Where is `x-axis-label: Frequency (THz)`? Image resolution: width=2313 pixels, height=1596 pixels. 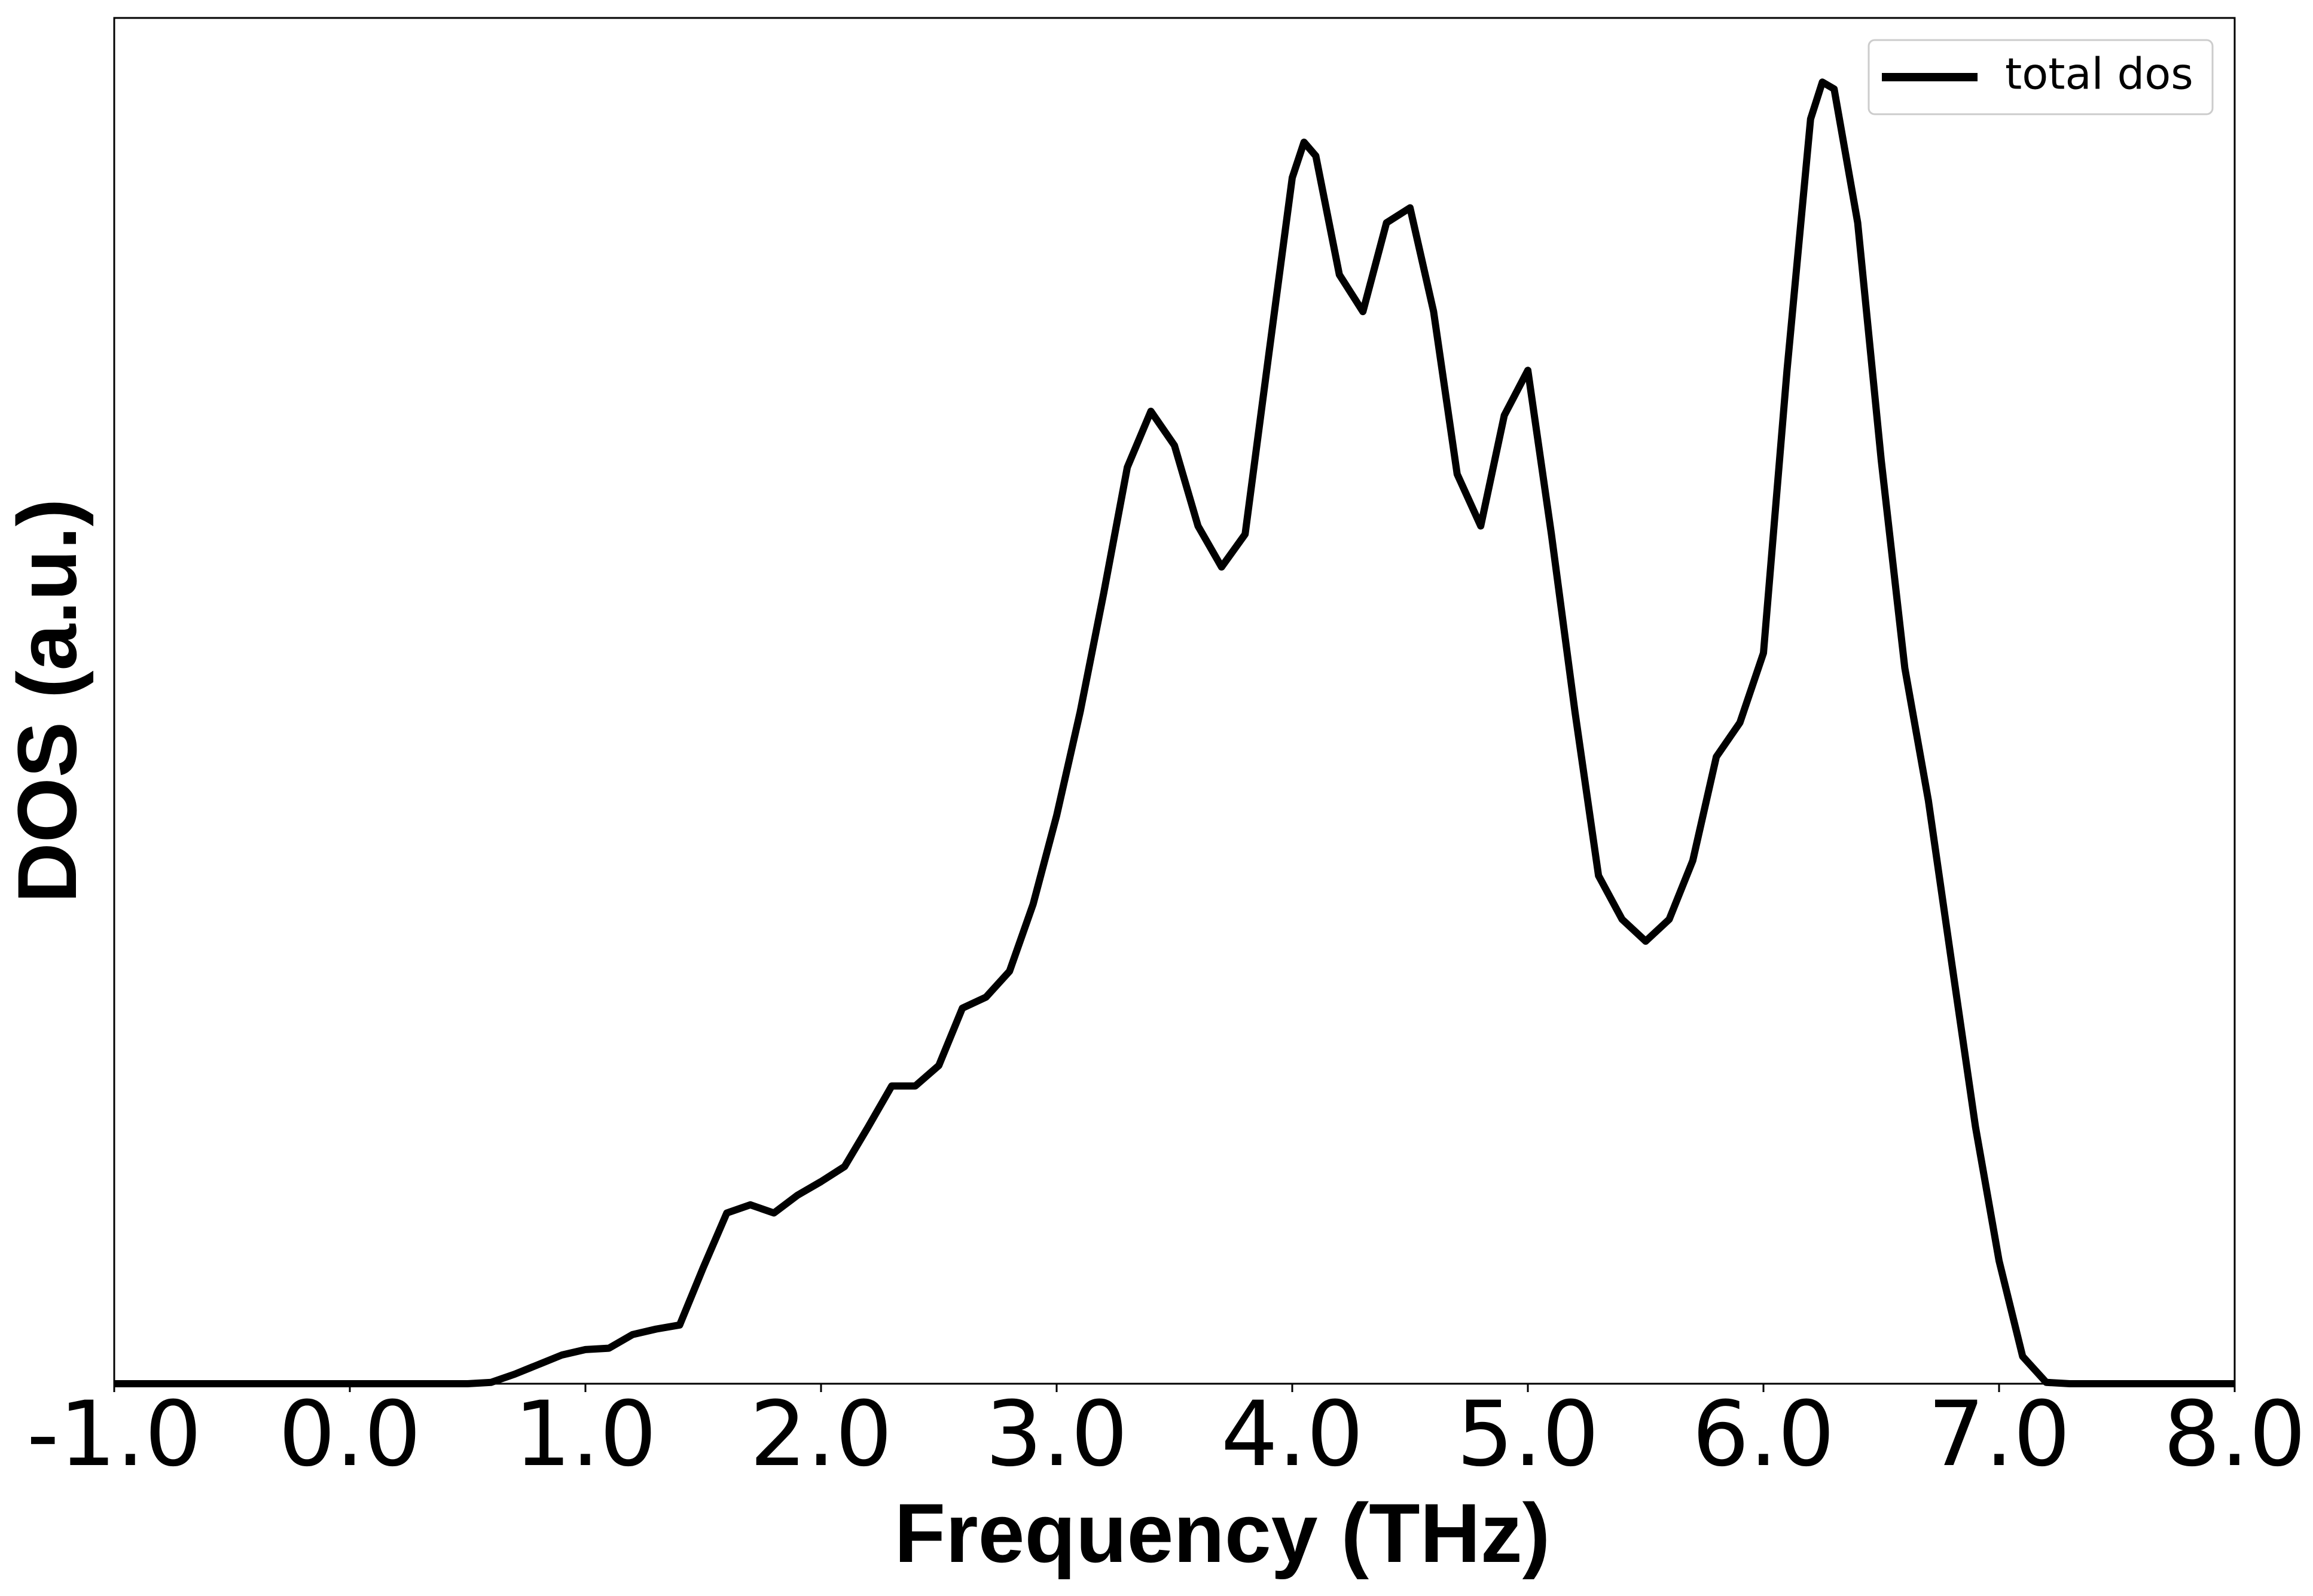
x-axis-label: Frequency (THz) is located at coordinates (1223, 1533).